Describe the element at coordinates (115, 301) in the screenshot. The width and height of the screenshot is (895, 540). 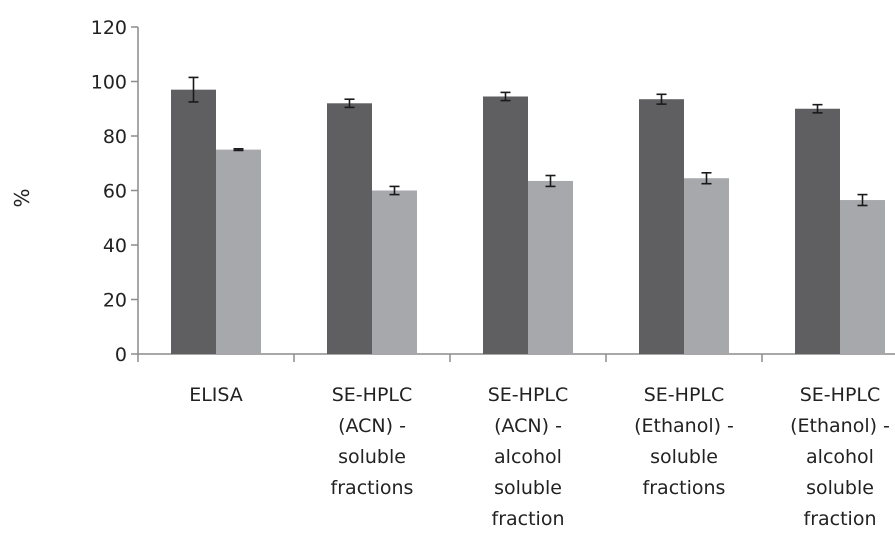
I see `y-tick-label: 20` at that location.